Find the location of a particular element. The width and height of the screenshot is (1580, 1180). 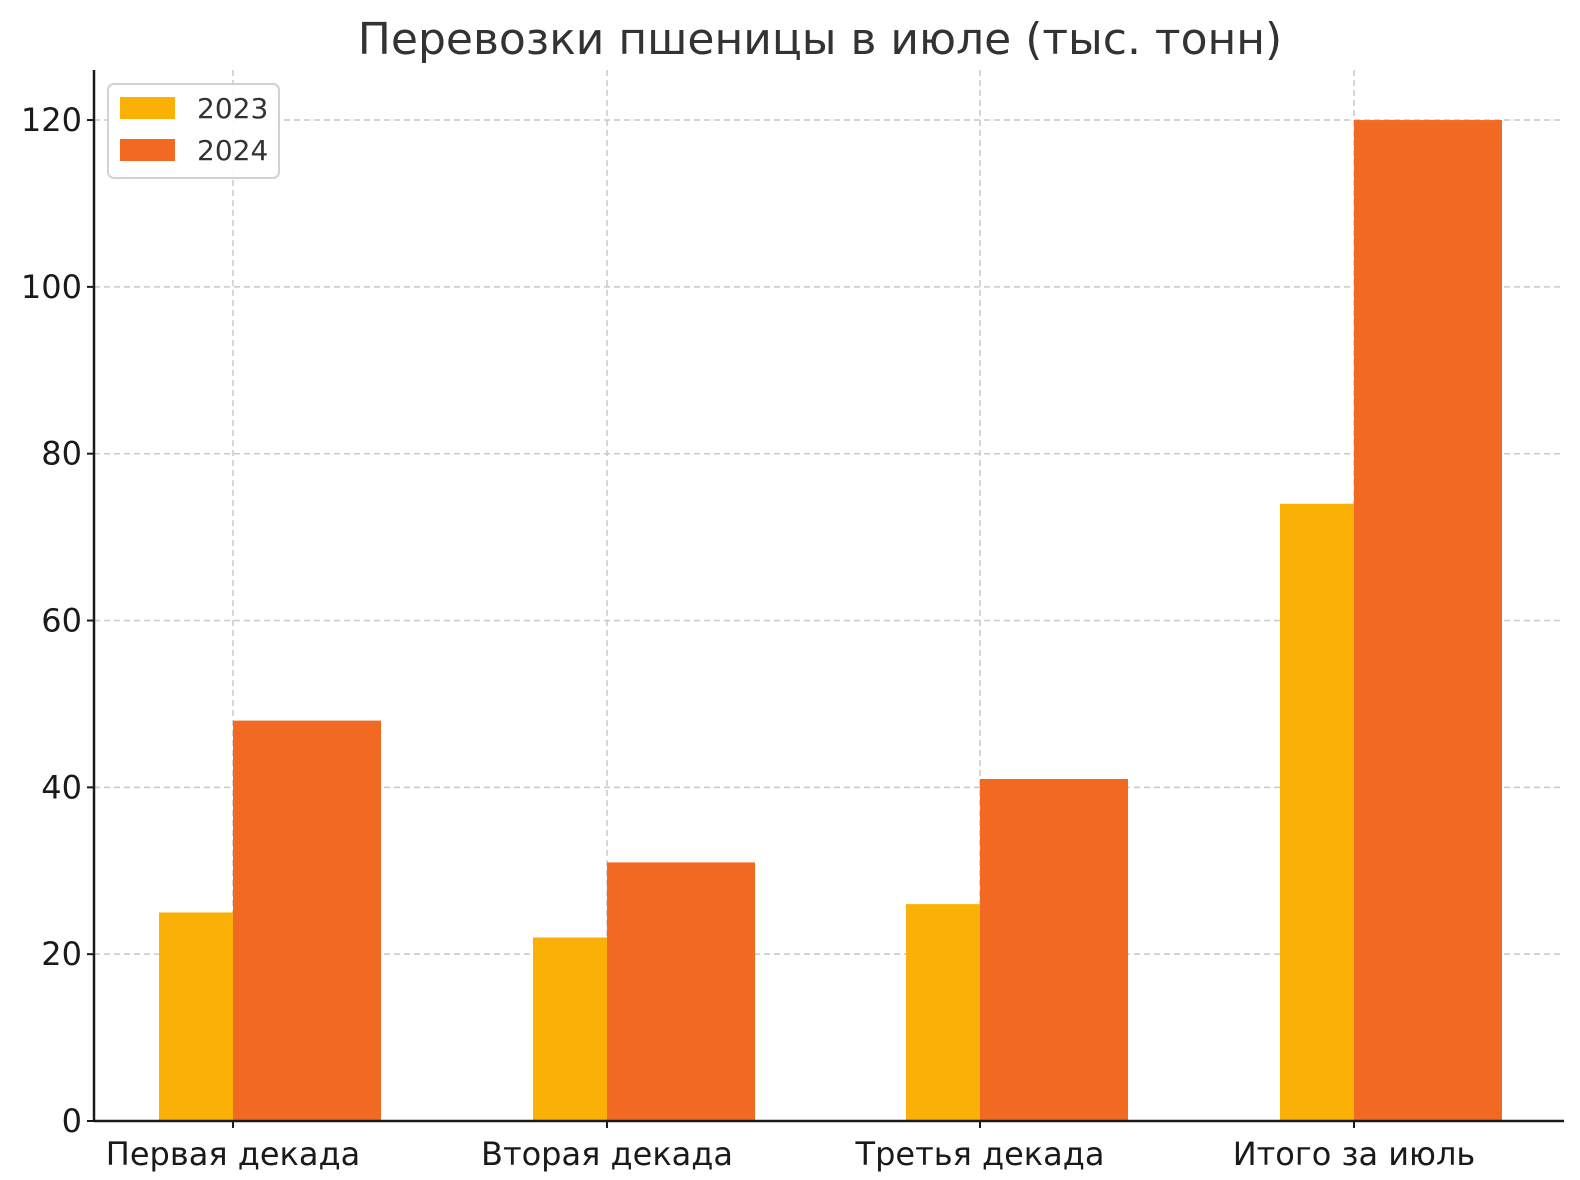

y-tick-label: 100 is located at coordinates (51, 287).